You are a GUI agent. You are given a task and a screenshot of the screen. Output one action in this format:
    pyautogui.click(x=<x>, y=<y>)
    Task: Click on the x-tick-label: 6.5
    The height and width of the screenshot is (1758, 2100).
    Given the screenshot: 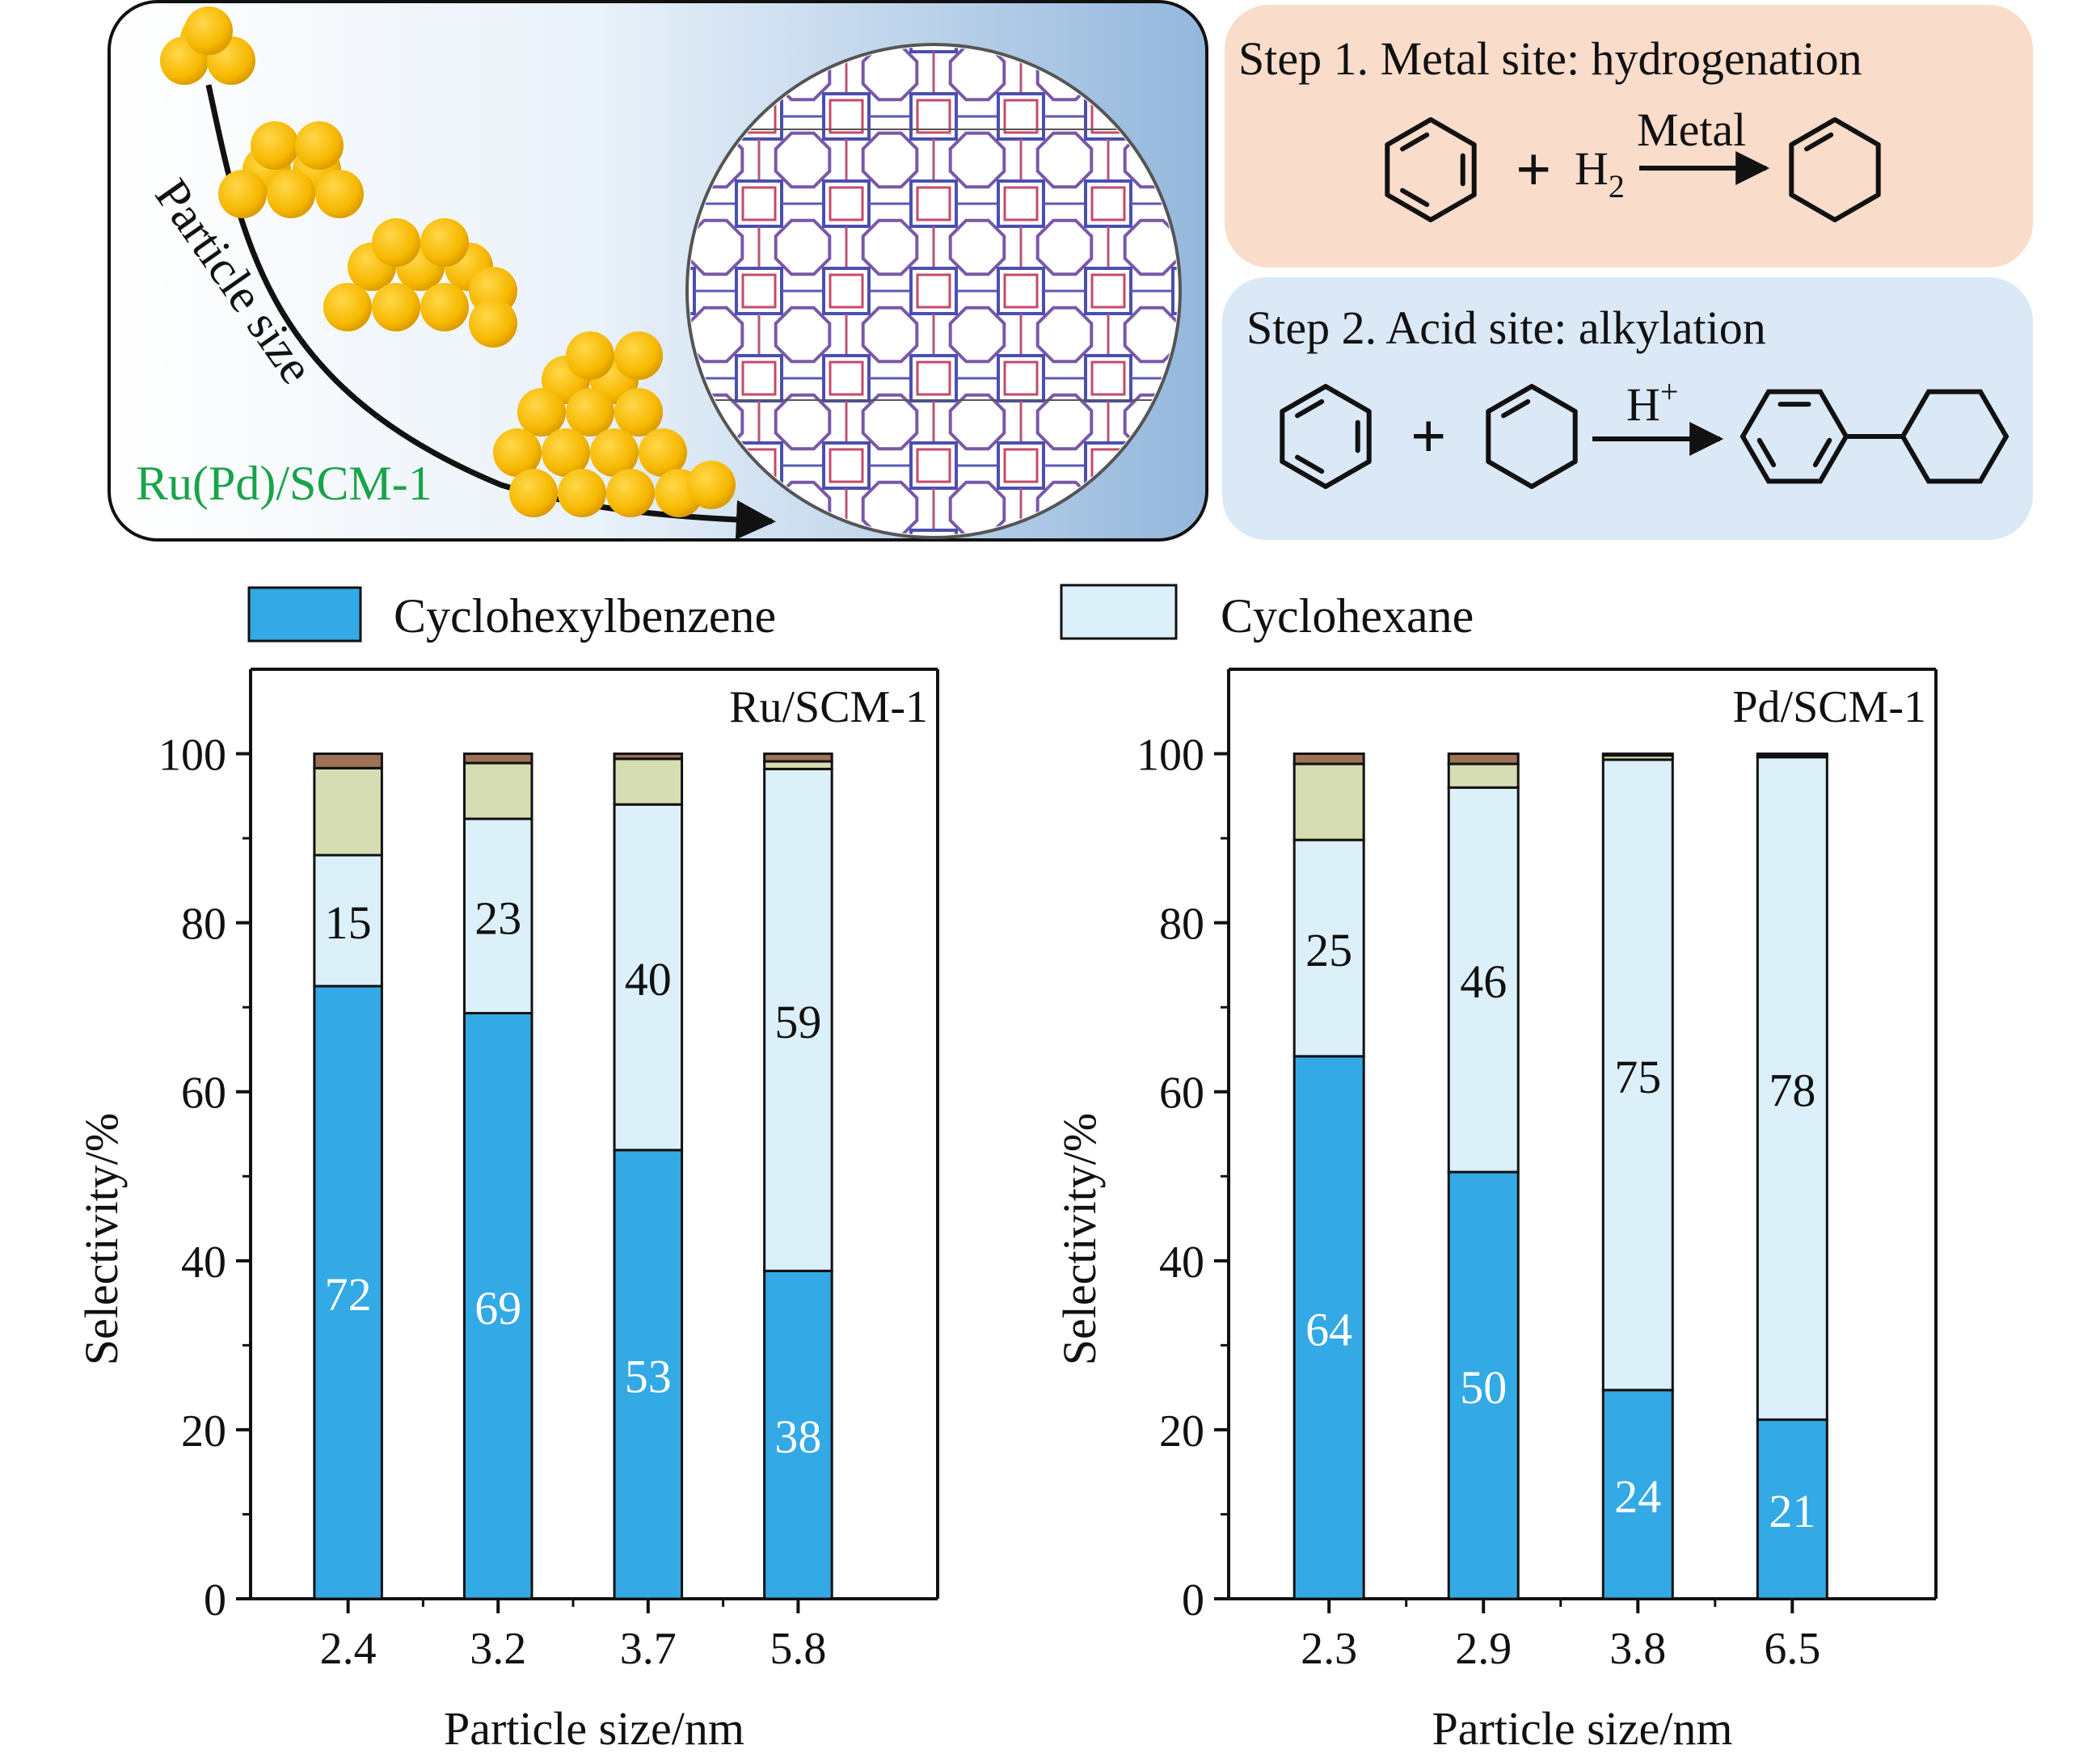 What is the action you would take?
    pyautogui.click(x=1792, y=1649)
    